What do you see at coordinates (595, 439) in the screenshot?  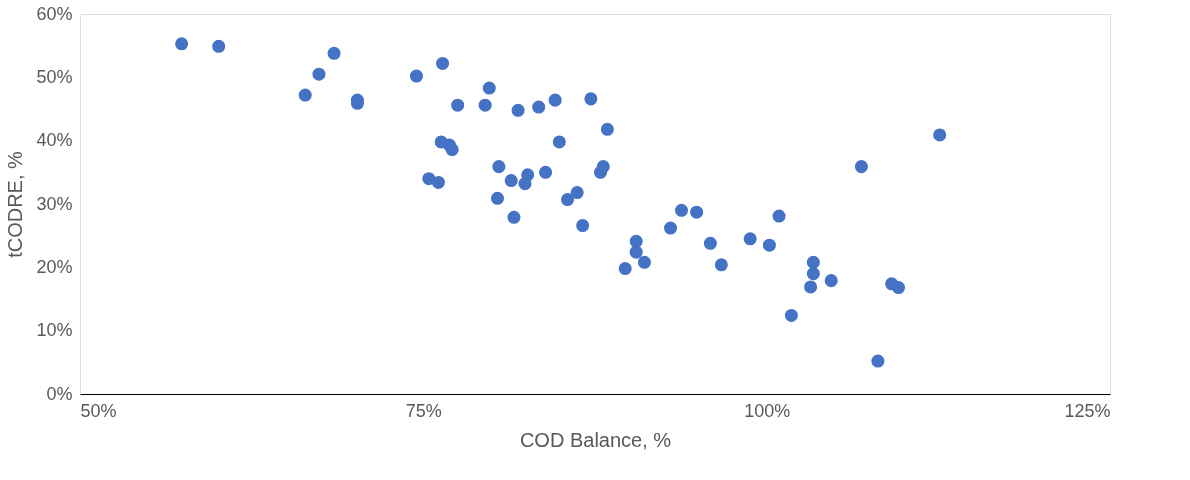 I see `x-axis-title: COD Balance, %` at bounding box center [595, 439].